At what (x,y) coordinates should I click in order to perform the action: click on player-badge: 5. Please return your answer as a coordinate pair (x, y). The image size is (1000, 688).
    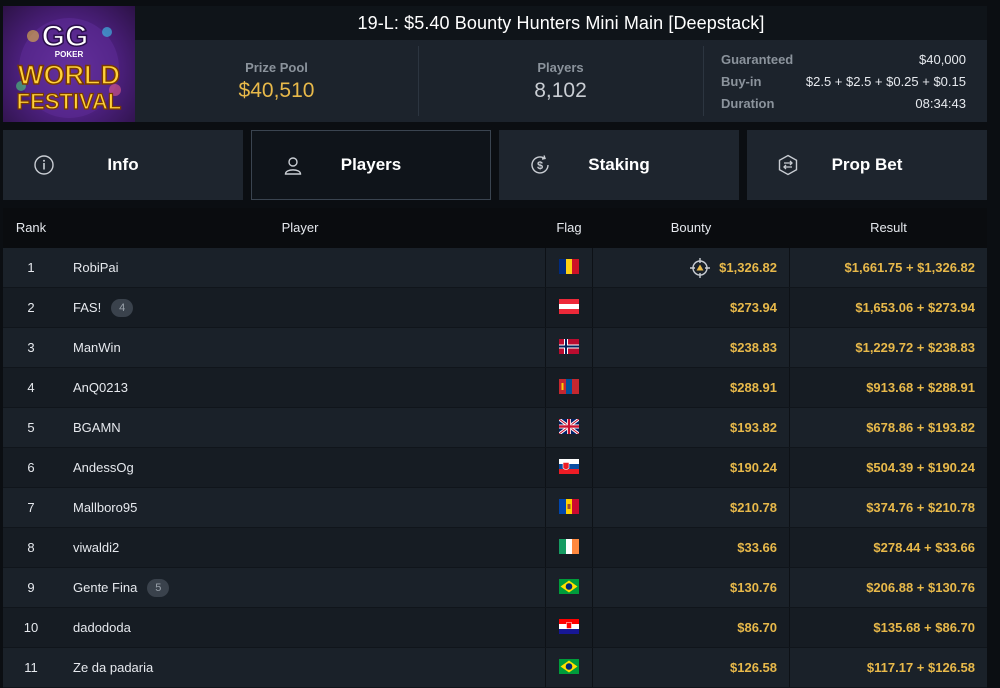
    Looking at the image, I should click on (158, 587).